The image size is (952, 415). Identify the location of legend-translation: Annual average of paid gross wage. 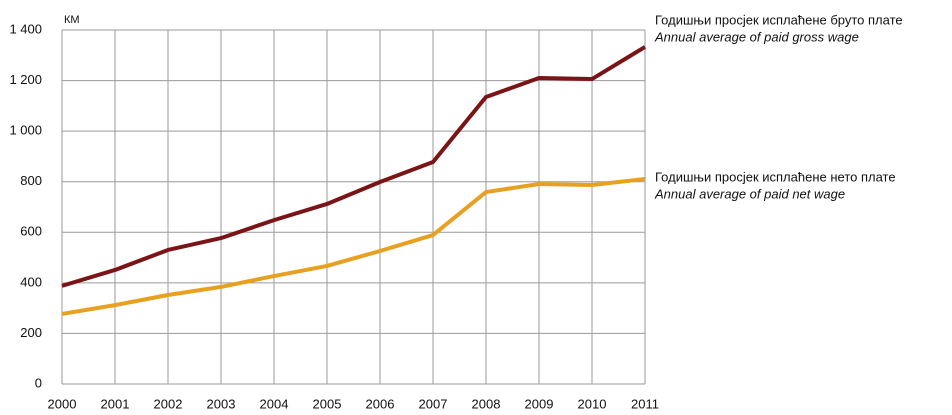
(756, 36).